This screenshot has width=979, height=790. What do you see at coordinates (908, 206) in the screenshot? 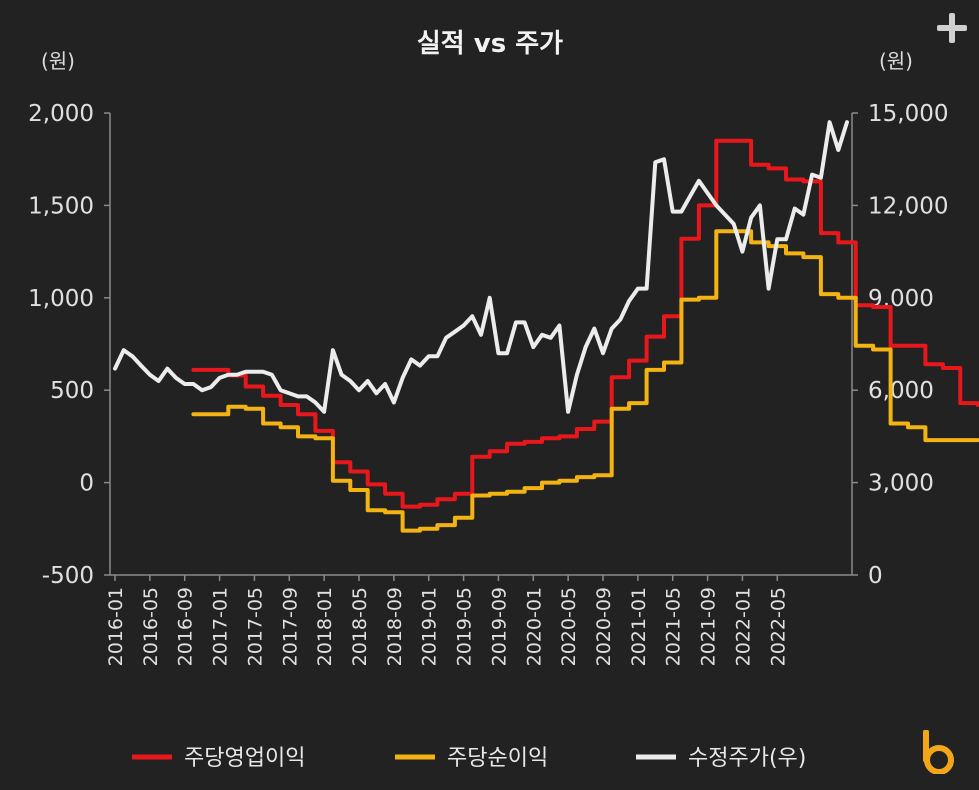
I see `y-right-tick-label: 12,000` at bounding box center [908, 206].